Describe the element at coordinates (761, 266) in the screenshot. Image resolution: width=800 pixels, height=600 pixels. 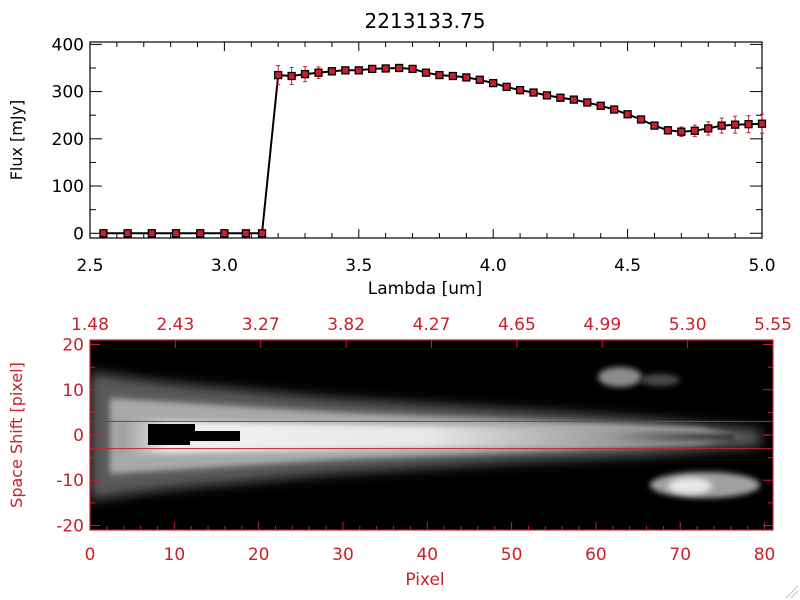
I see `spectrum-x-tick-label: 5.0` at that location.